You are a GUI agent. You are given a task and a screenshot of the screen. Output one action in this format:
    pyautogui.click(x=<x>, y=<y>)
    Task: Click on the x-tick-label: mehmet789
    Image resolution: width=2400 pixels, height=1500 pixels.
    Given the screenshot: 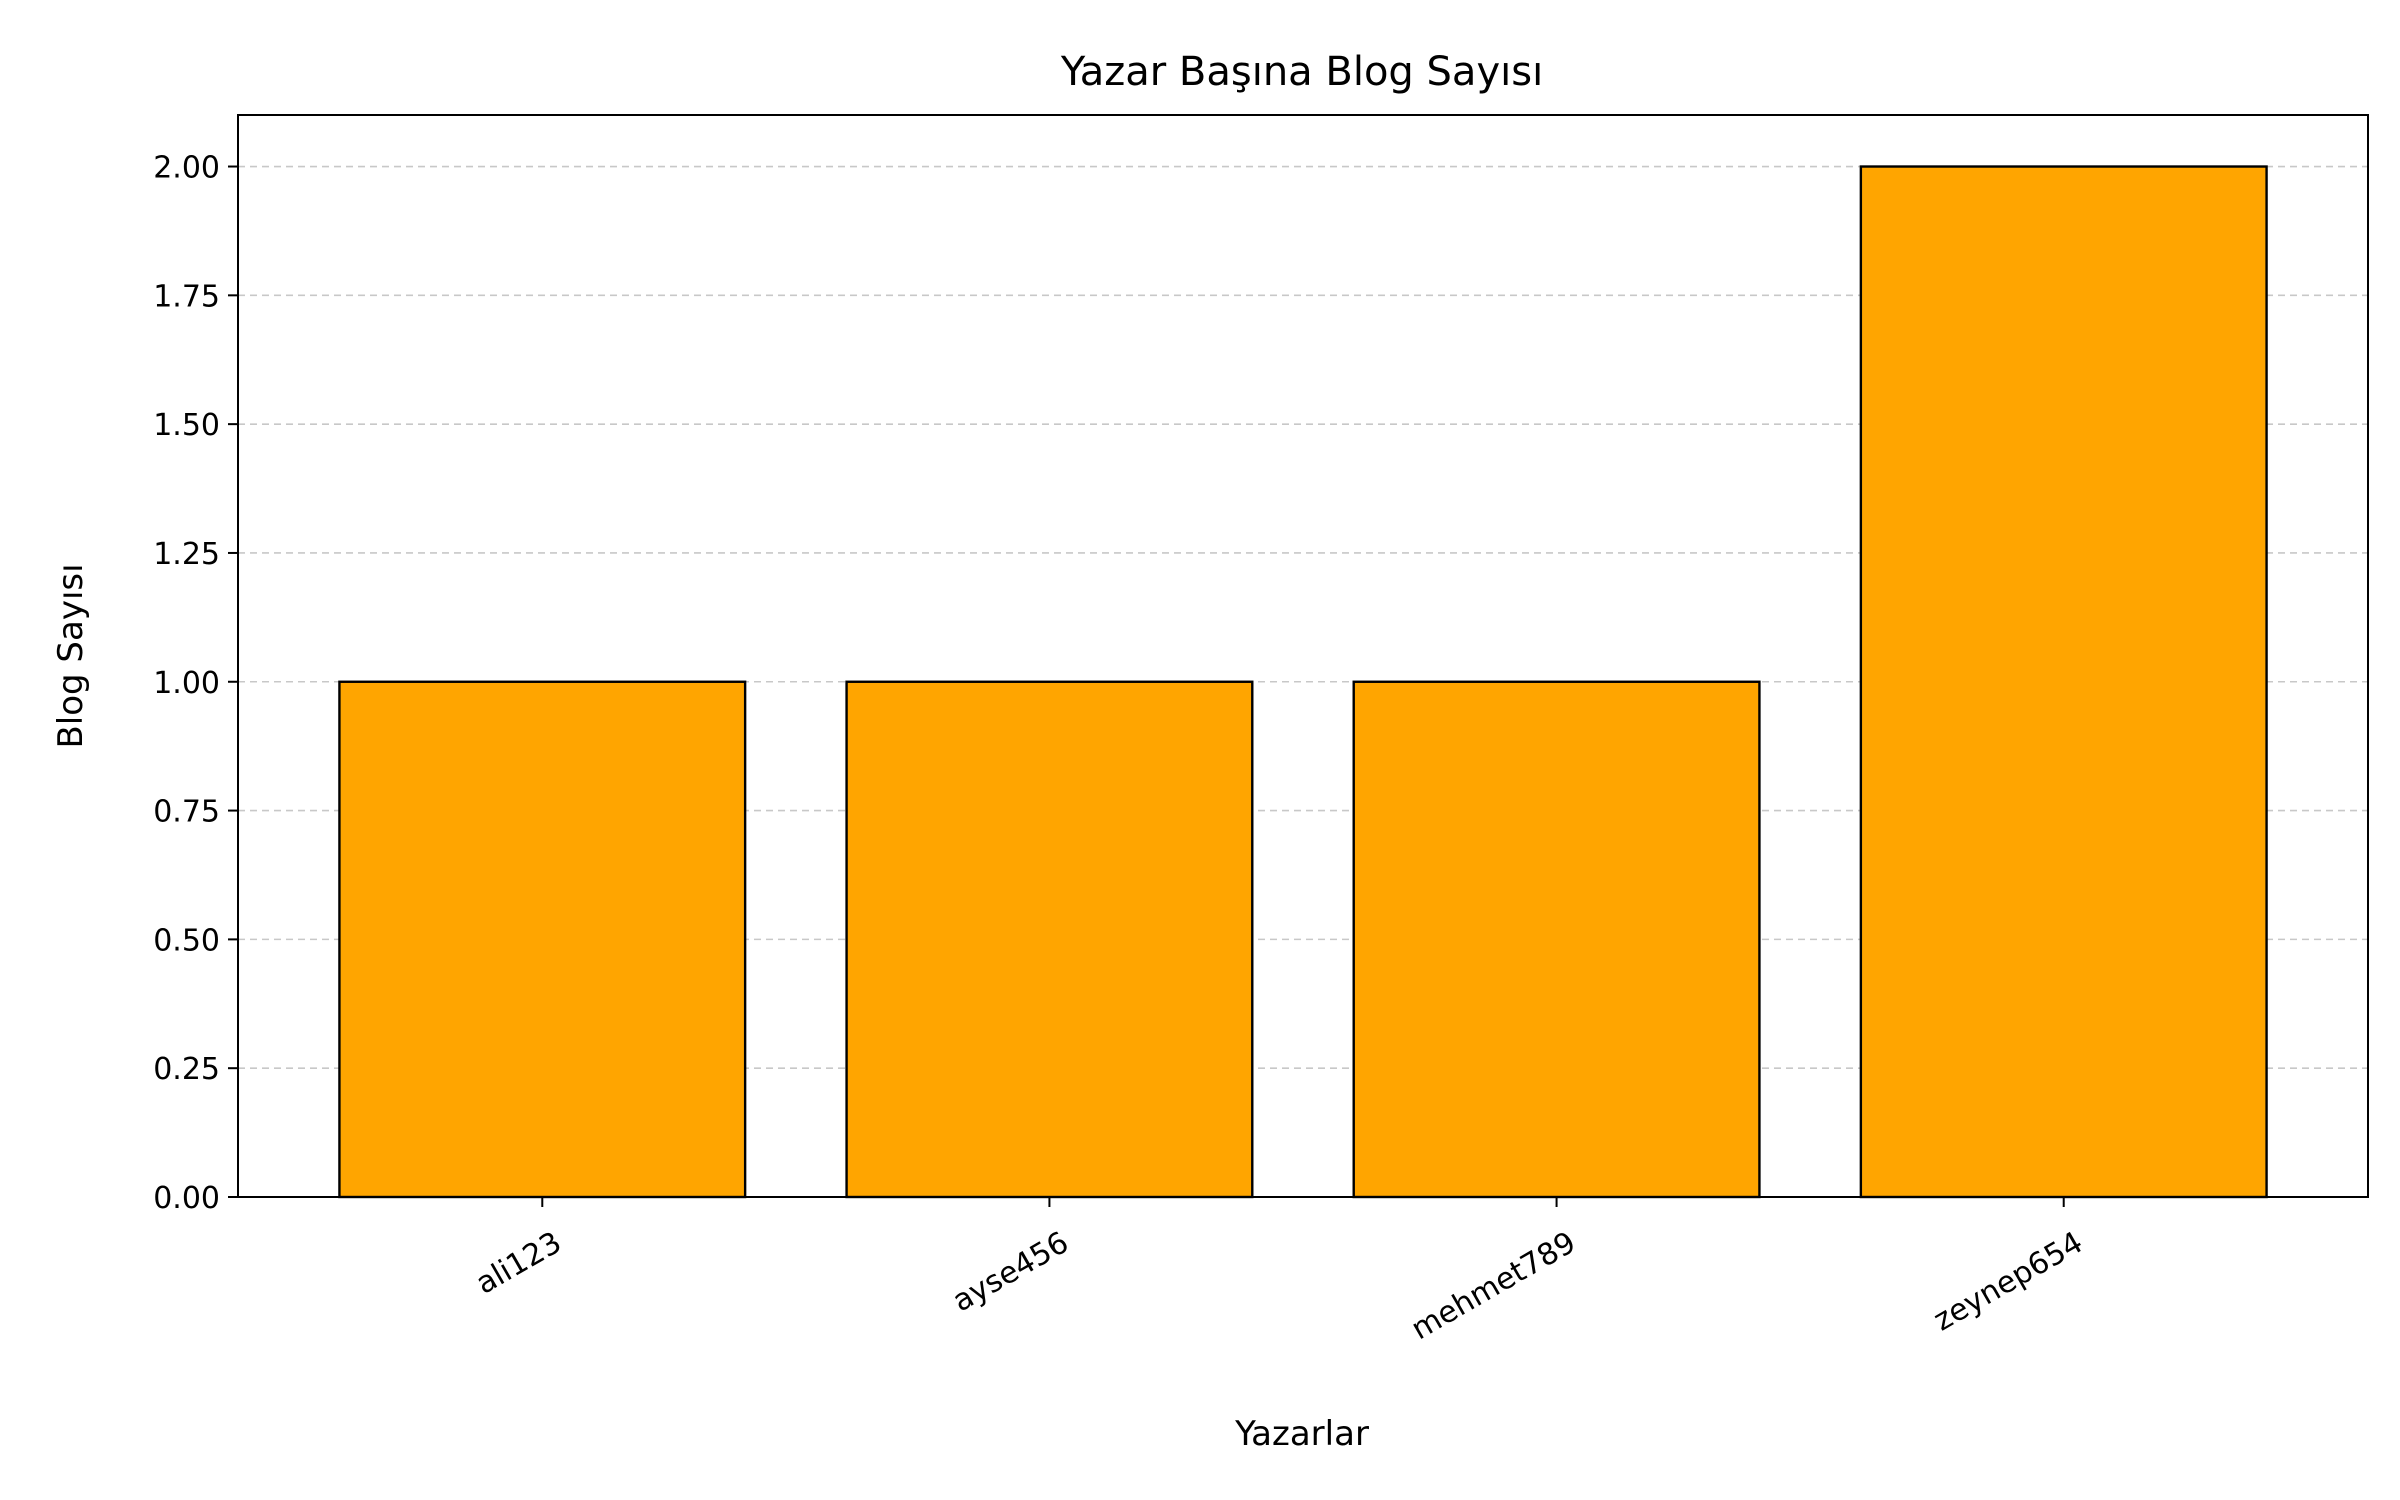 What is the action you would take?
    pyautogui.click(x=1493, y=1286)
    